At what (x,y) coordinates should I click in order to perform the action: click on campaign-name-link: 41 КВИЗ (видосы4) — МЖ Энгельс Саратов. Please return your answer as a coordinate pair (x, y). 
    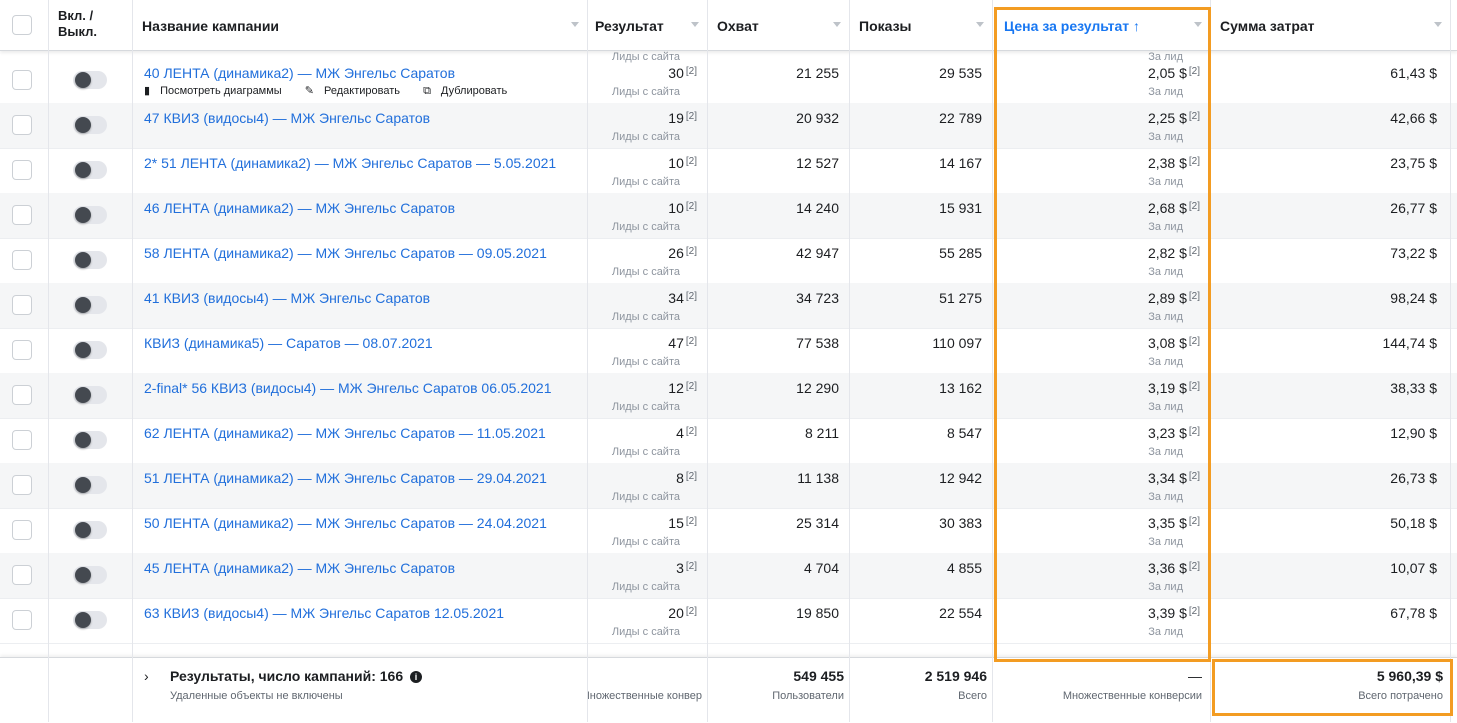
    Looking at the image, I should click on (287, 298).